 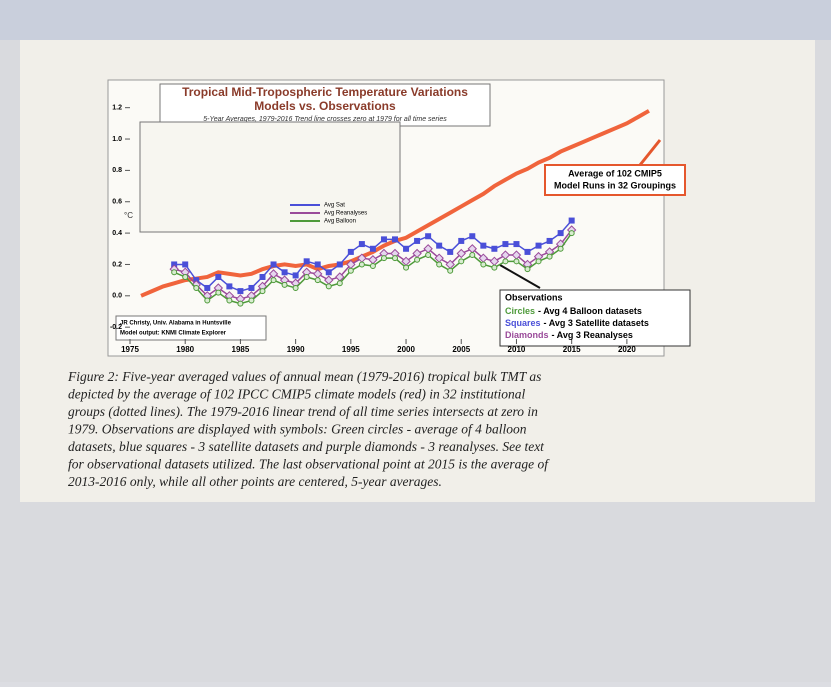 I want to click on annotation-box, so click(x=615, y=180).